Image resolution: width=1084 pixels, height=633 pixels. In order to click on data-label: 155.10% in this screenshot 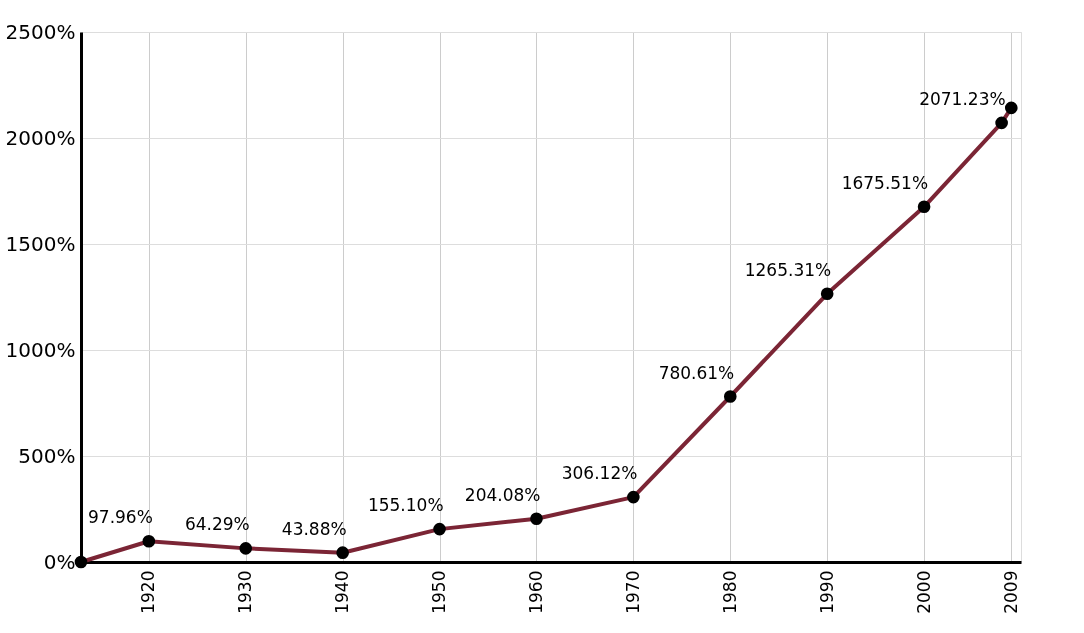, I will do `click(405, 505)`.